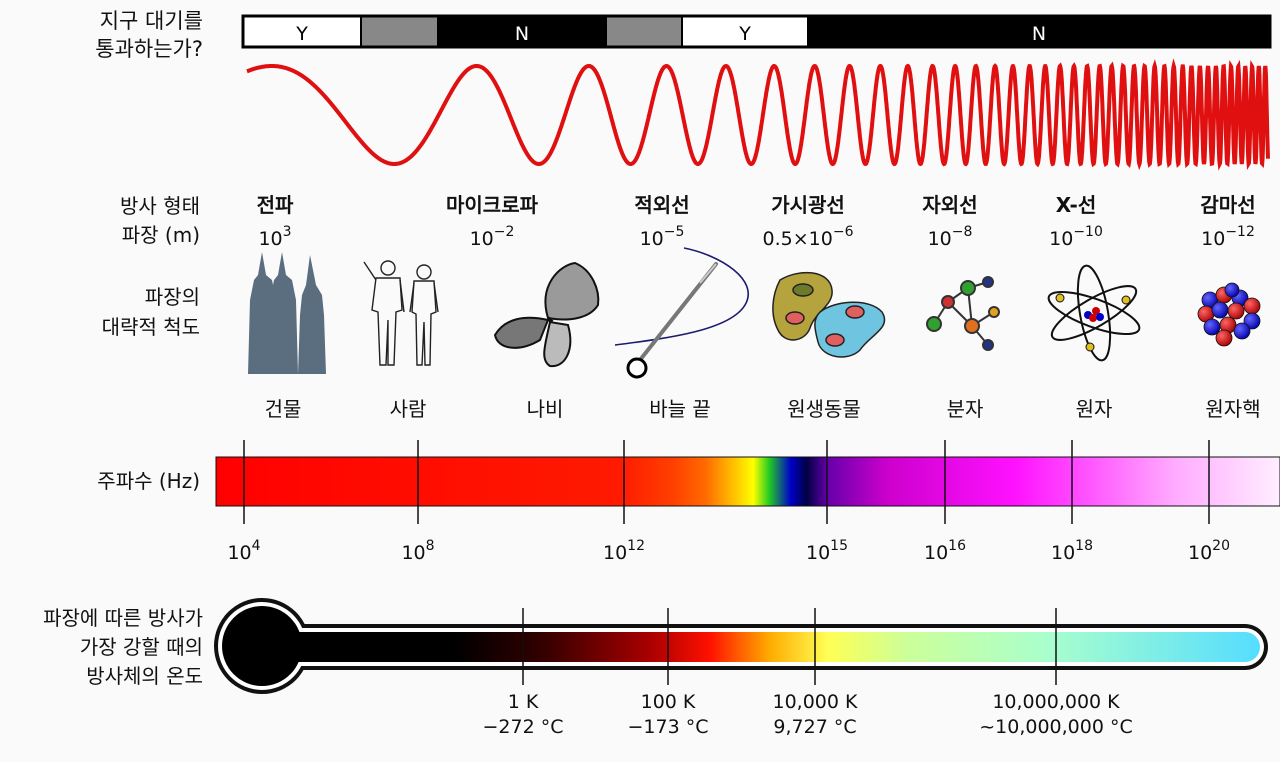 The image size is (1280, 762). Describe the element at coordinates (963, 313) in the screenshot. I see `molecule-icon` at that location.